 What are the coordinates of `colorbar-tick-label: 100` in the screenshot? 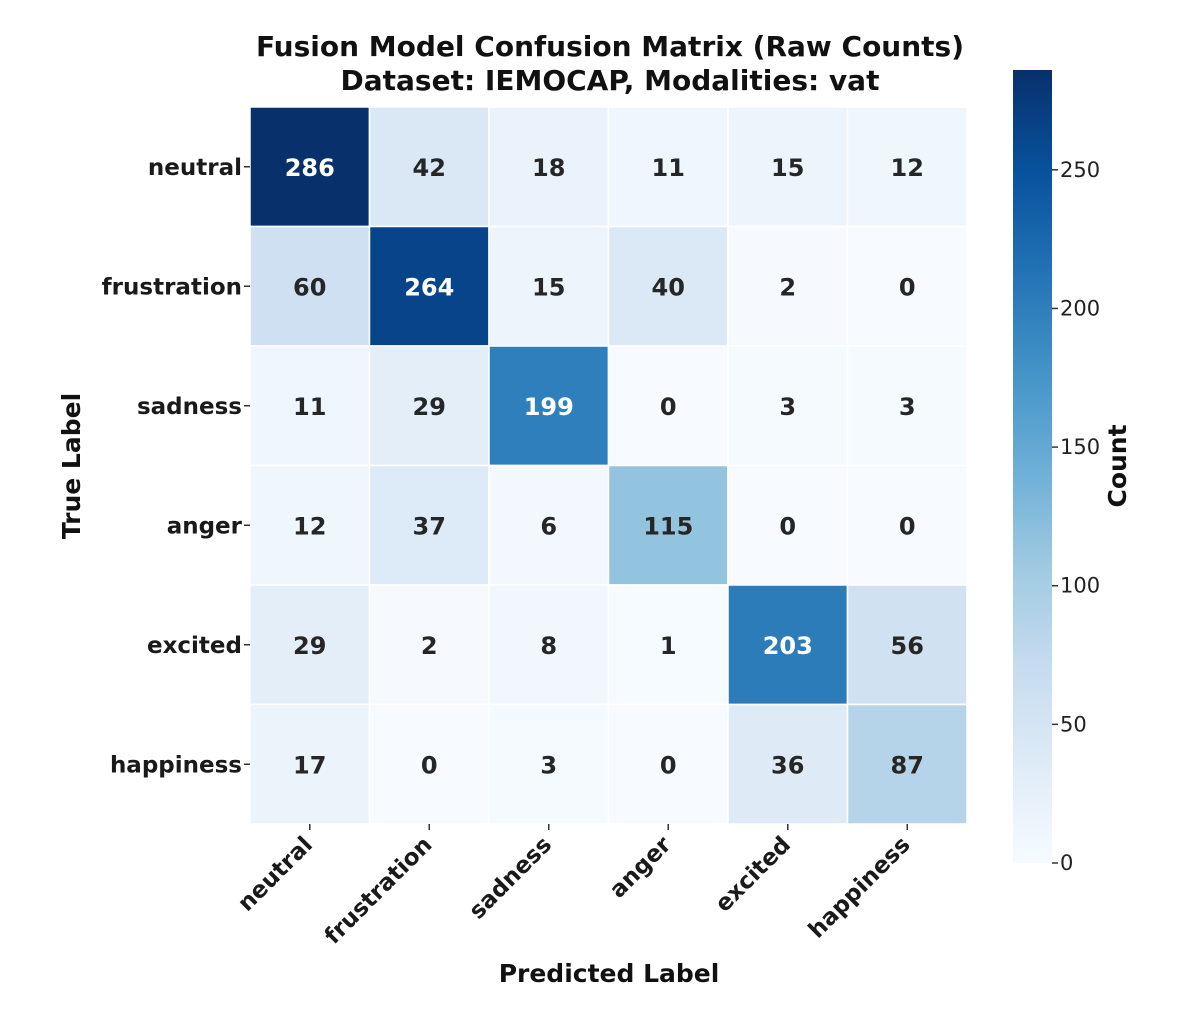 It's located at (1080, 586).